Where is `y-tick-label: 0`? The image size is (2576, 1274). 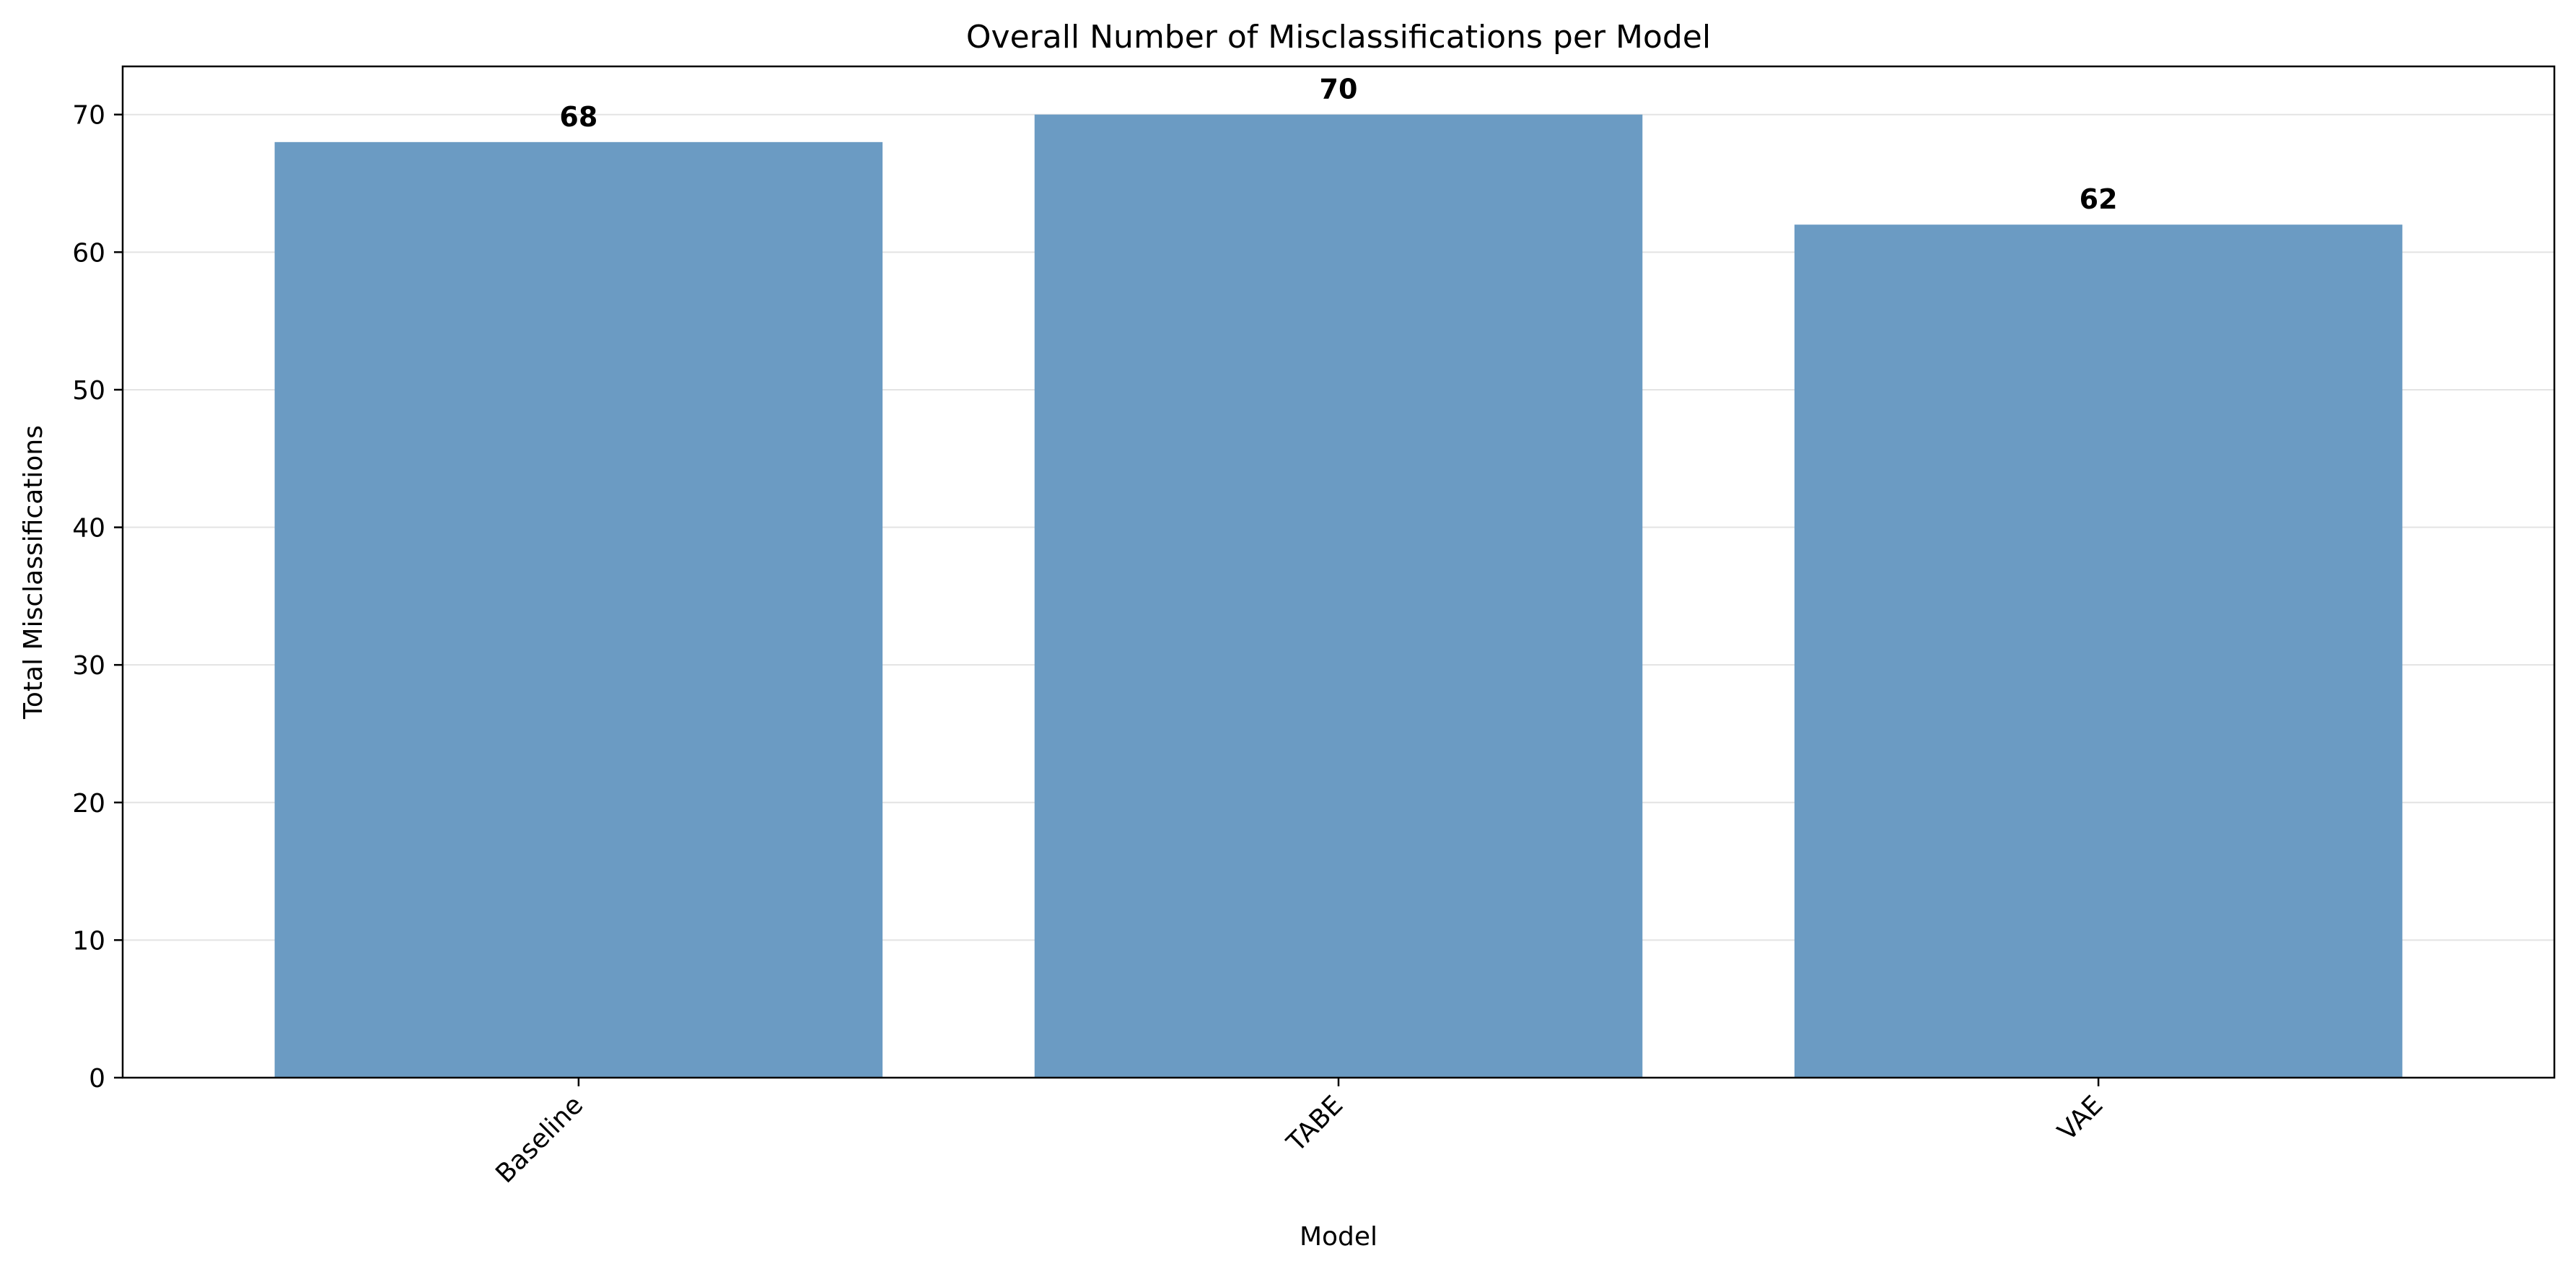 y-tick-label: 0 is located at coordinates (97, 1079).